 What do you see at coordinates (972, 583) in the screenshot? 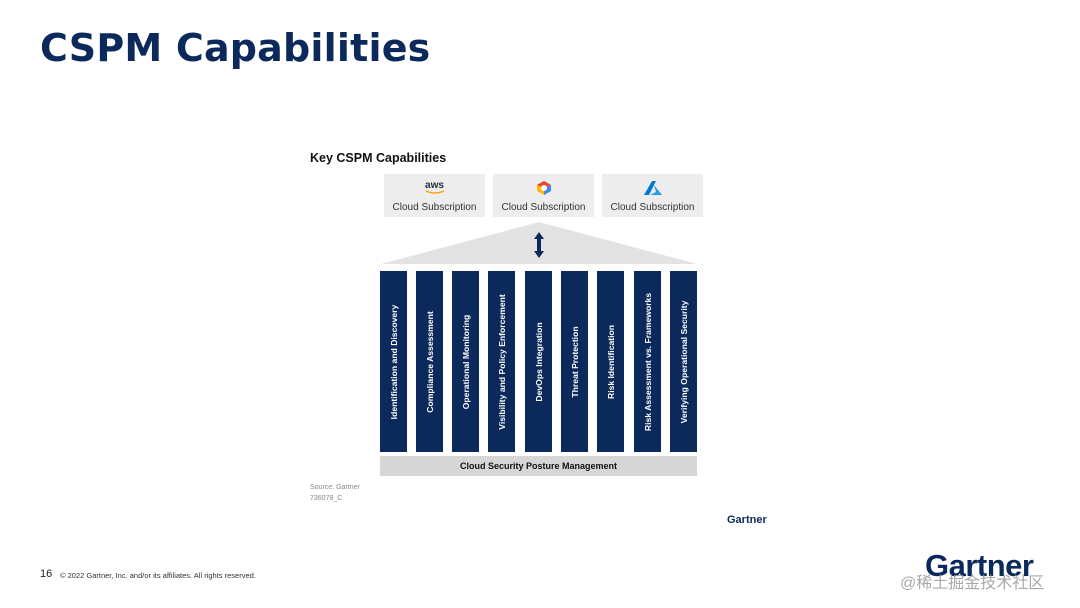
I see `watermark: @稀土掘金技术社区` at bounding box center [972, 583].